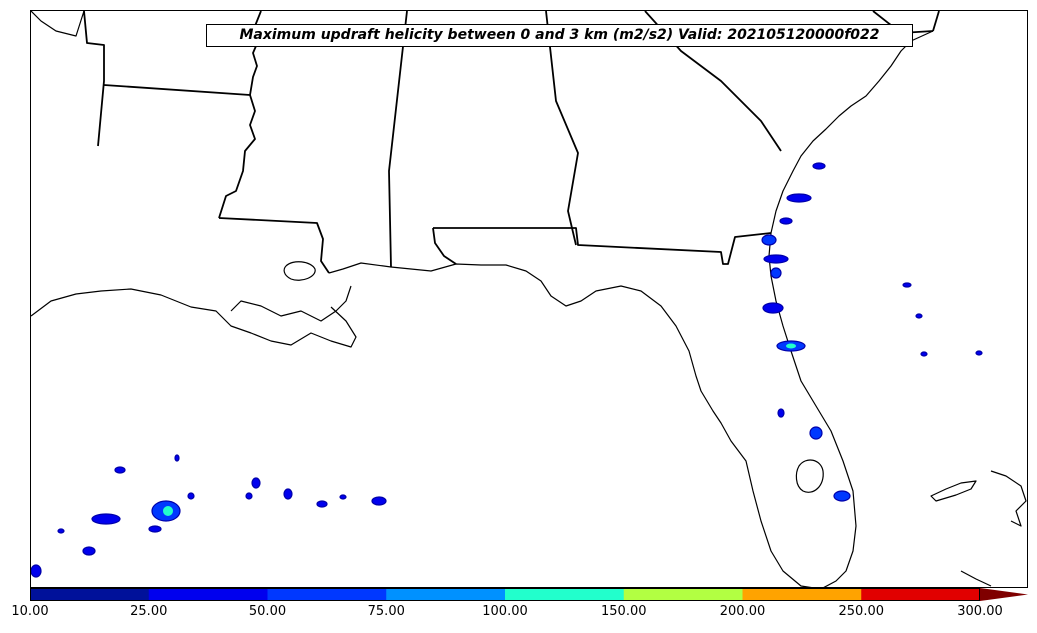 Image resolution: width=1037 pixels, height=633 pixels. Describe the element at coordinates (1004, 594) in the screenshot. I see `colorbar-extend-arrow` at that location.